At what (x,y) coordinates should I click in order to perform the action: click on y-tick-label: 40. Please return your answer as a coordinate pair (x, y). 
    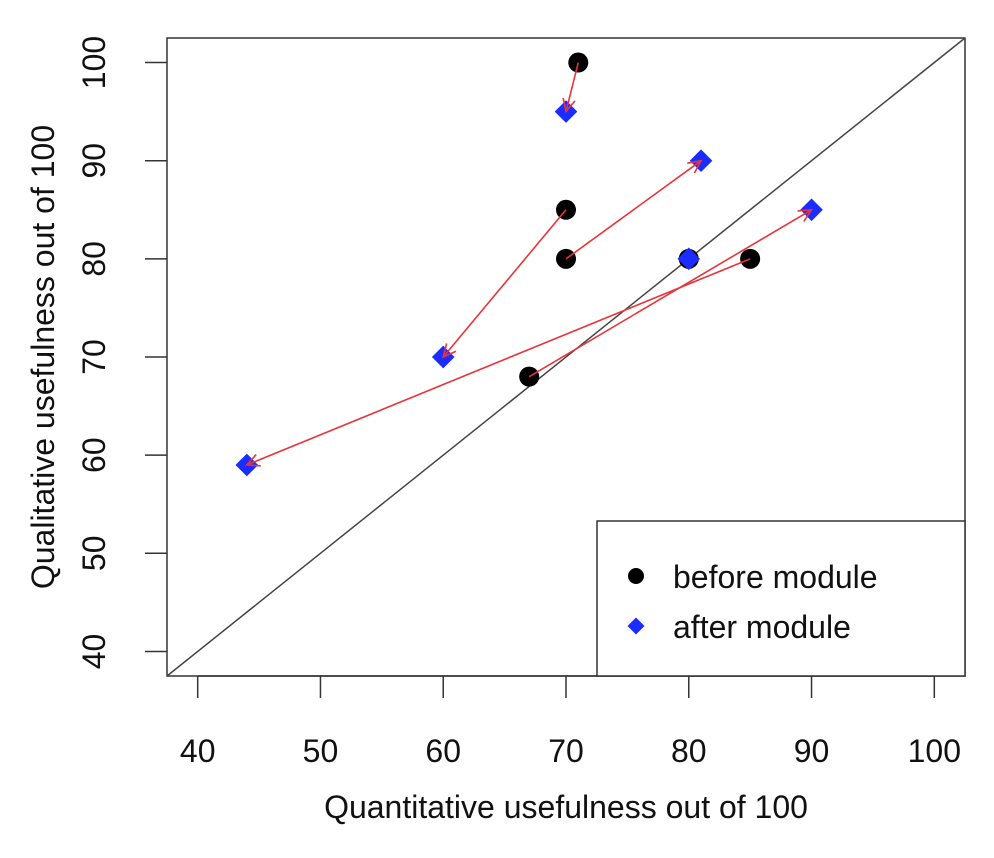
    Looking at the image, I should click on (94, 652).